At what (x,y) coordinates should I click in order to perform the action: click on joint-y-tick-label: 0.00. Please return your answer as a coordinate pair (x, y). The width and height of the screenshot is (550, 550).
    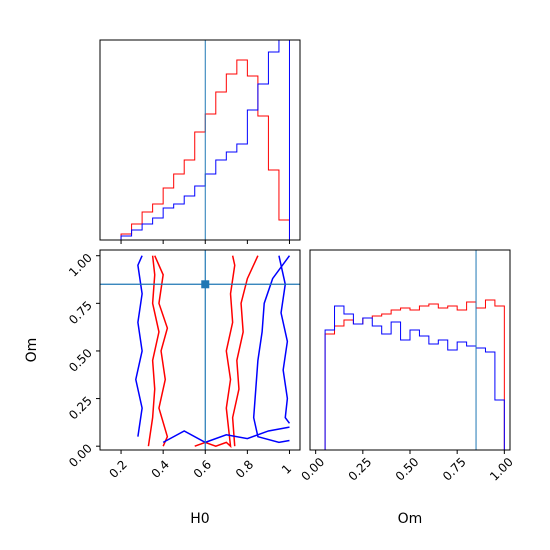
    Looking at the image, I should click on (80, 455).